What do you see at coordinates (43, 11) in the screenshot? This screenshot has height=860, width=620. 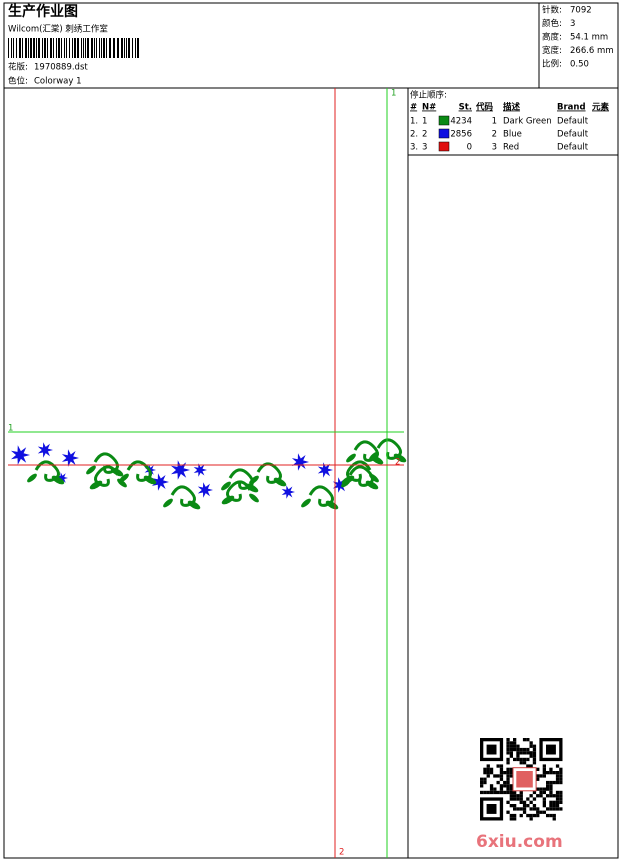 I see `title: 生产作业图` at bounding box center [43, 11].